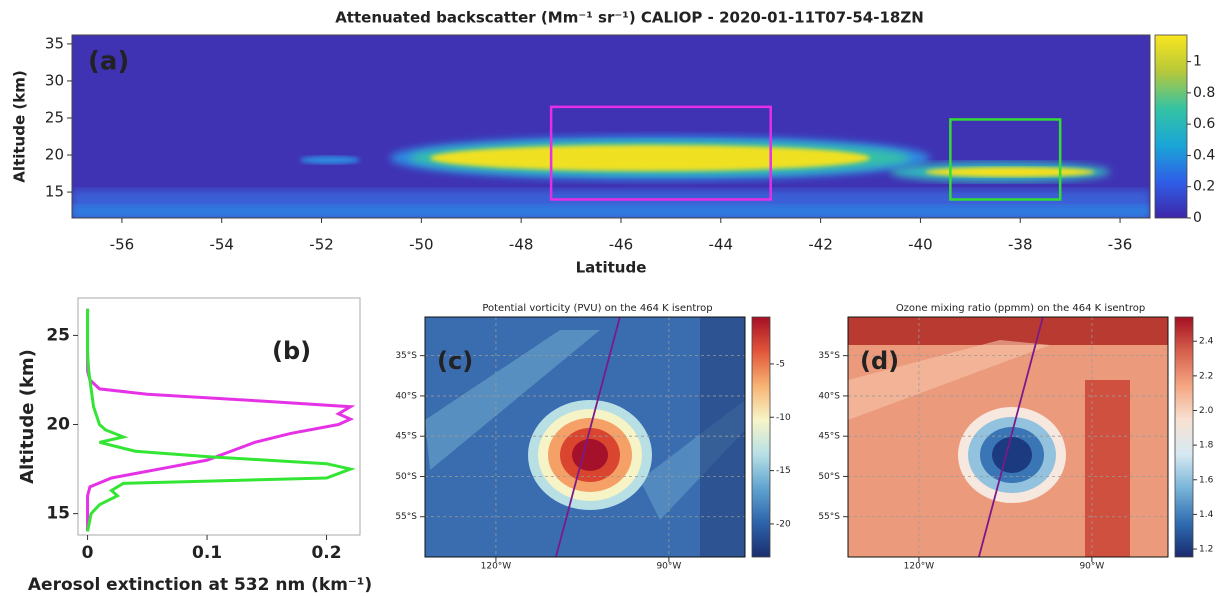 This screenshot has width=1222, height=597. What do you see at coordinates (200, 585) in the screenshot?
I see `x-axis-label: Aerosol extinction at 532 nm (km⁻¹)` at bounding box center [200, 585].